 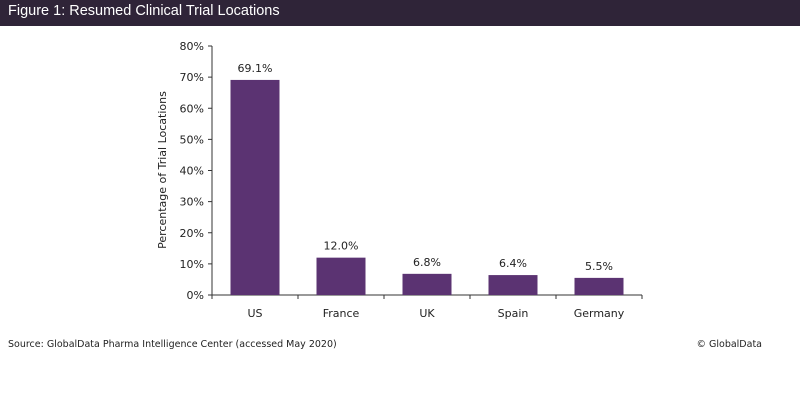 What do you see at coordinates (162, 170) in the screenshot?
I see `y-axis-title: Percentage of Trial Locations` at bounding box center [162, 170].